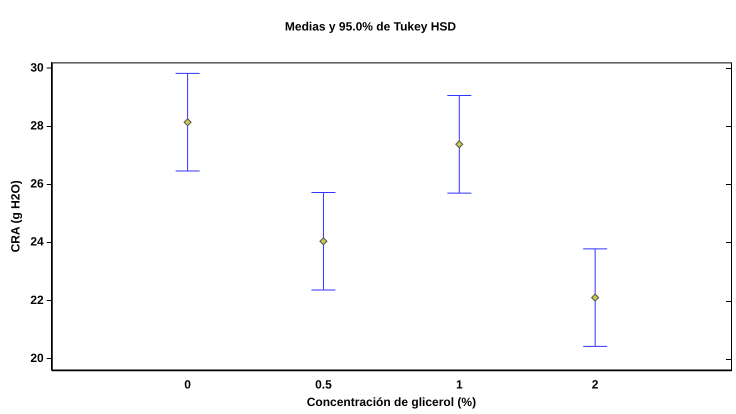 The width and height of the screenshot is (736, 414). Describe the element at coordinates (188, 385) in the screenshot. I see `x-tick-label: 0` at that location.